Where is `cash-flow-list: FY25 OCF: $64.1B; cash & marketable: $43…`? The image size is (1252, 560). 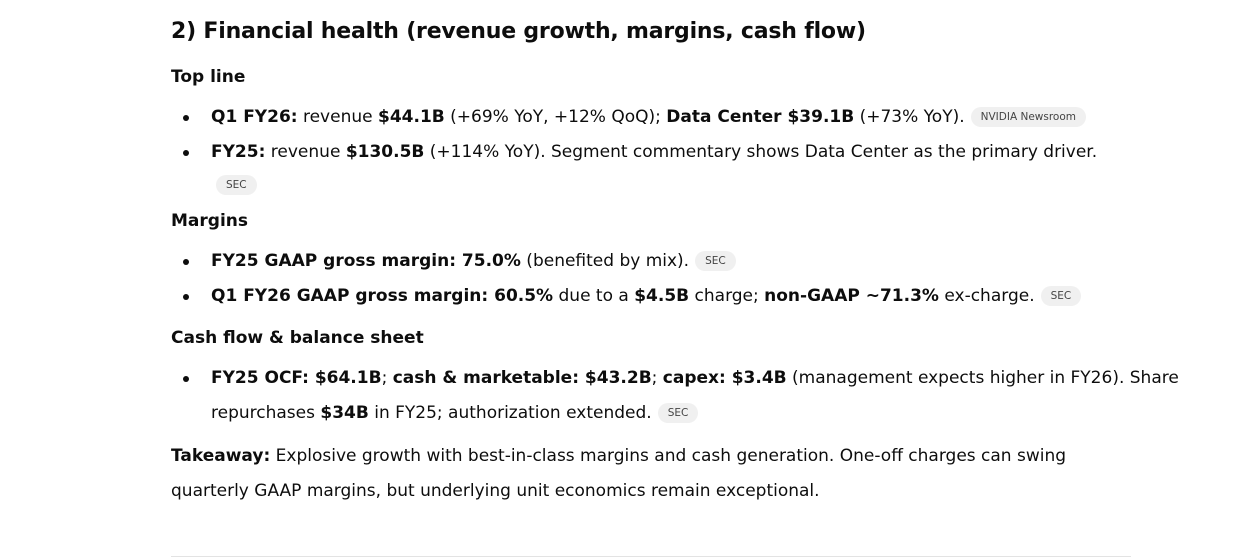
cash-flow-list: FY25 OCF: $64.1B; cash & marketable: $43… is located at coordinates (681, 396).